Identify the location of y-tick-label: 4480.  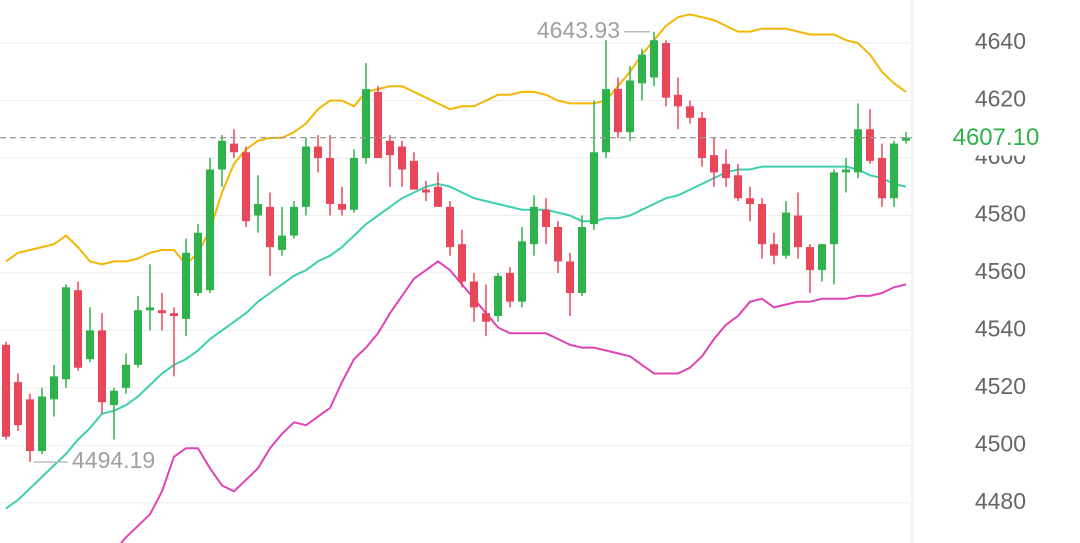
(1000, 501).